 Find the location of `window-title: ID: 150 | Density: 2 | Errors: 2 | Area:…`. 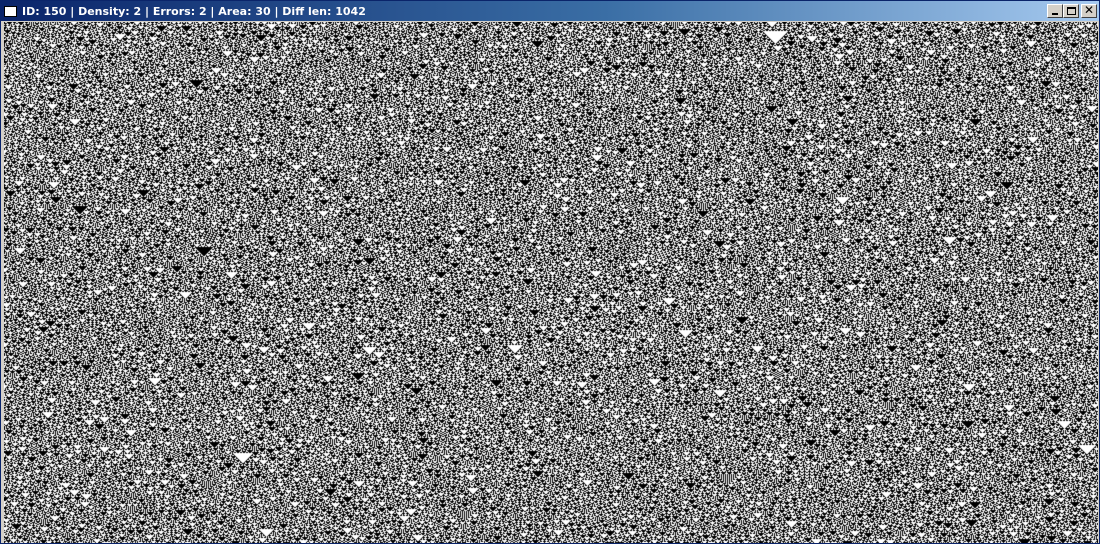

window-title: ID: 150 | Density: 2 | Errors: 2 | Area:… is located at coordinates (194, 11).